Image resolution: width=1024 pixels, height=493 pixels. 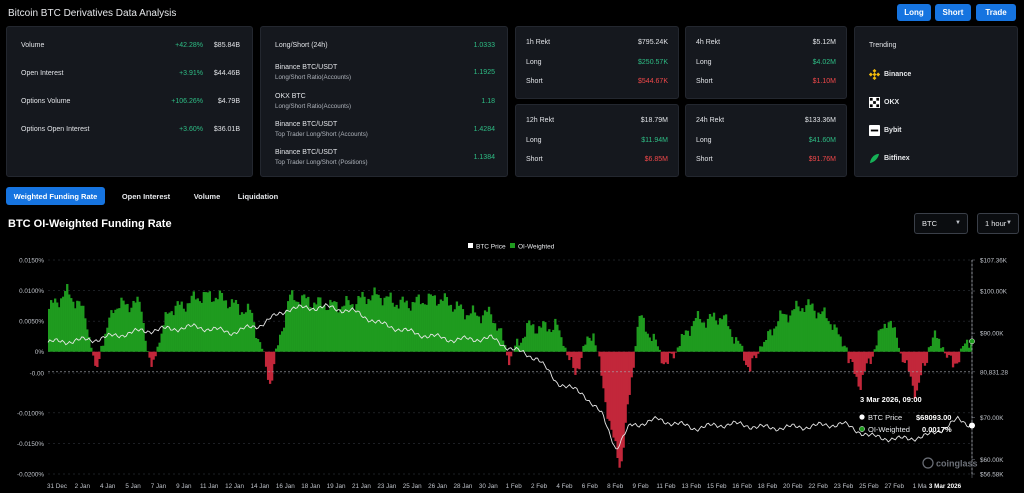 I want to click on y-left-tick: -0.00, so click(x=37, y=374).